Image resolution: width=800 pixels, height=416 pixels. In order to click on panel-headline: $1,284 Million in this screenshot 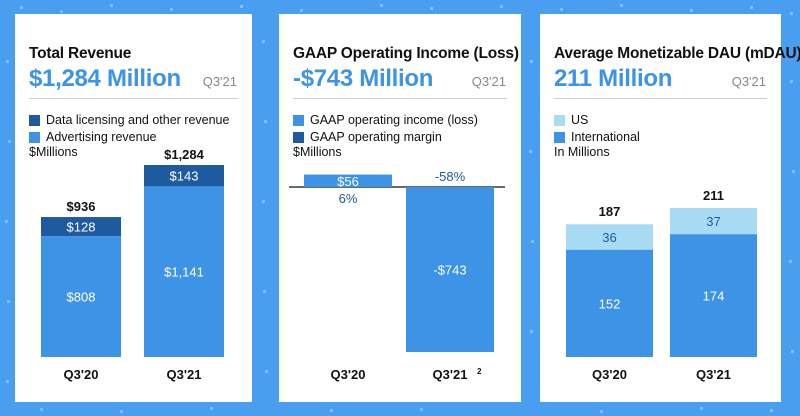, I will do `click(105, 78)`.